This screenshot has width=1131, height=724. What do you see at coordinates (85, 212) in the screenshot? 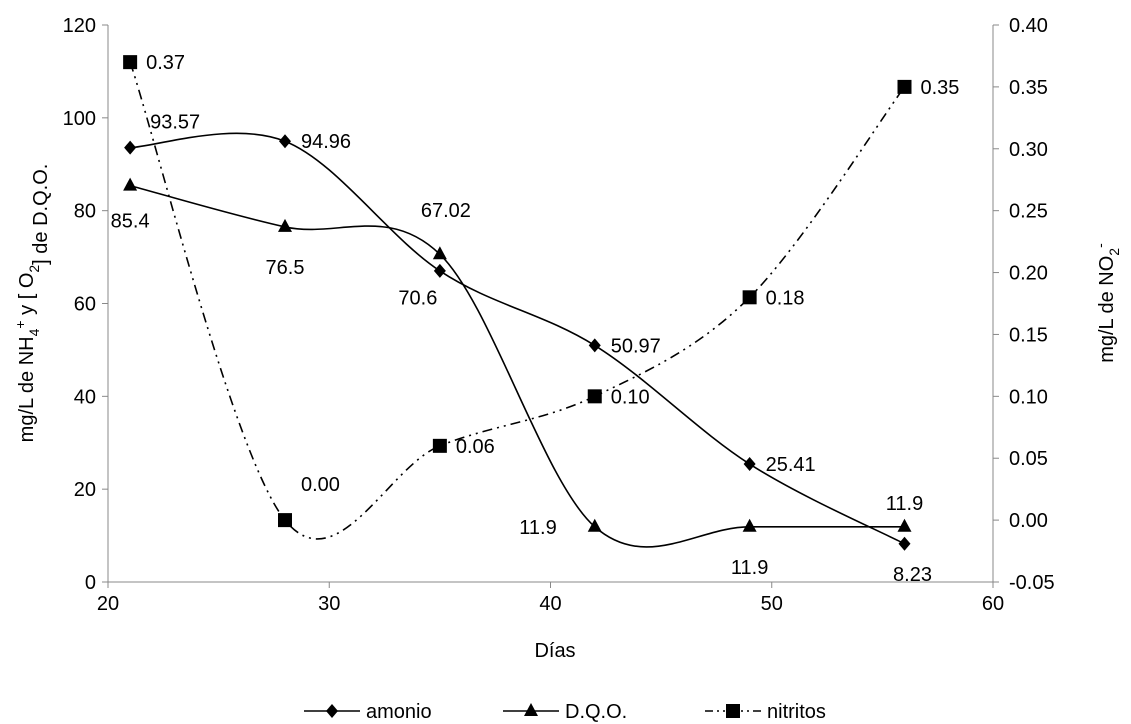
I see `y-left-tick-label: 80` at bounding box center [85, 212].